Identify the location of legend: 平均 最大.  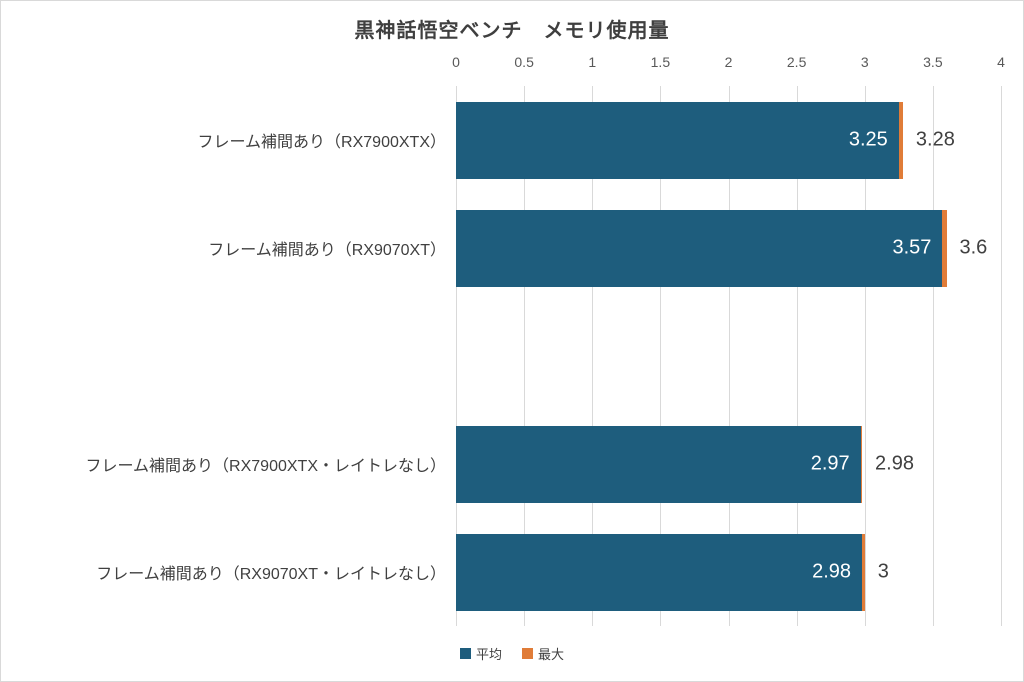
(512, 653).